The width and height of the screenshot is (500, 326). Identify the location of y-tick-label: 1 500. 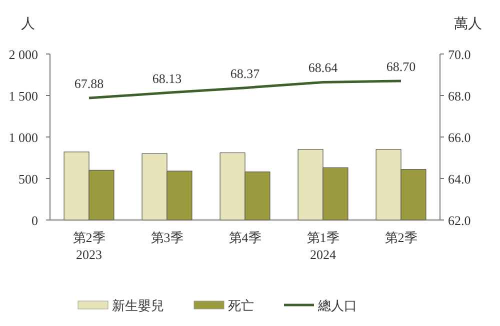
(23, 96).